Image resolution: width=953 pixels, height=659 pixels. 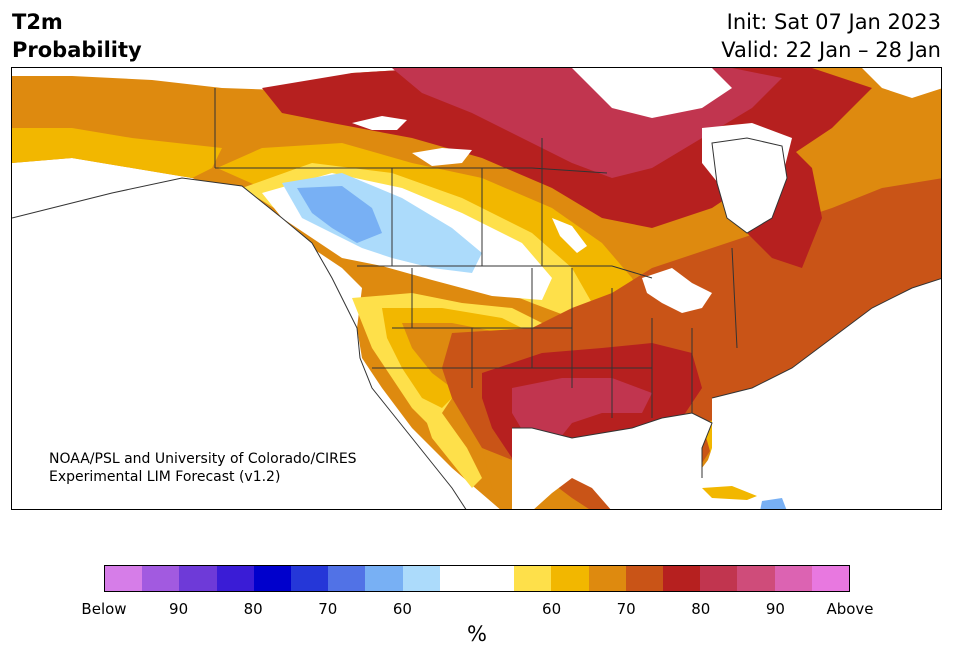 I want to click on field-above-65-cuba, so click(x=729, y=493).